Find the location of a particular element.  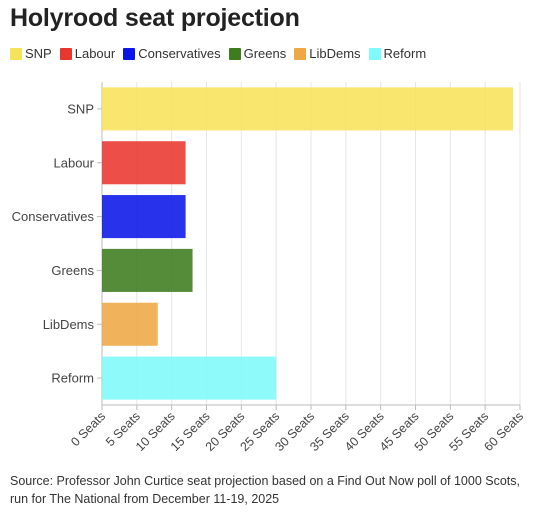

legend-label-greens: Greens is located at coordinates (265, 53).